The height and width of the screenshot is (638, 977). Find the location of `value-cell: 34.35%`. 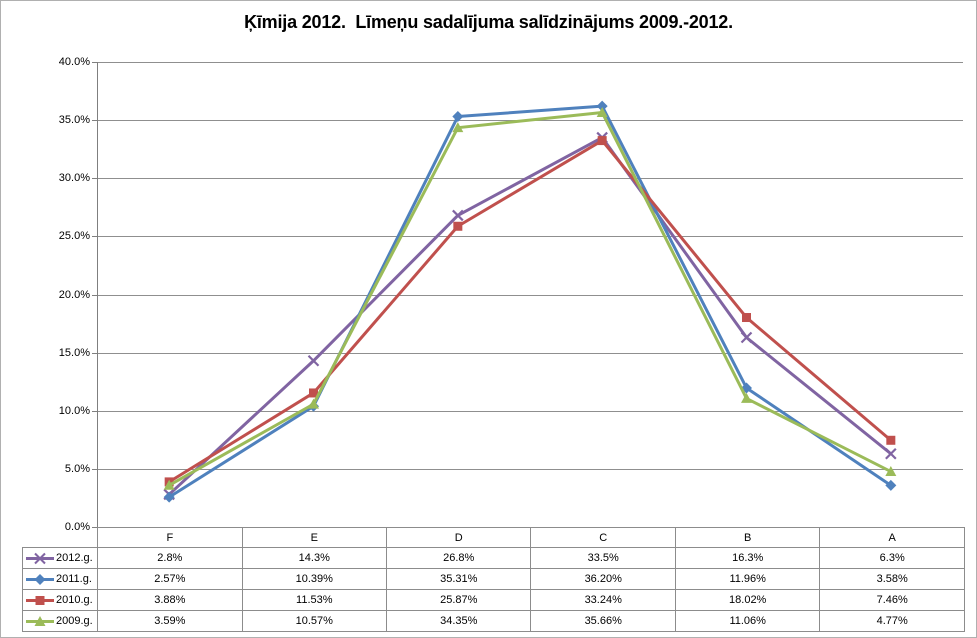

value-cell: 34.35% is located at coordinates (459, 621).